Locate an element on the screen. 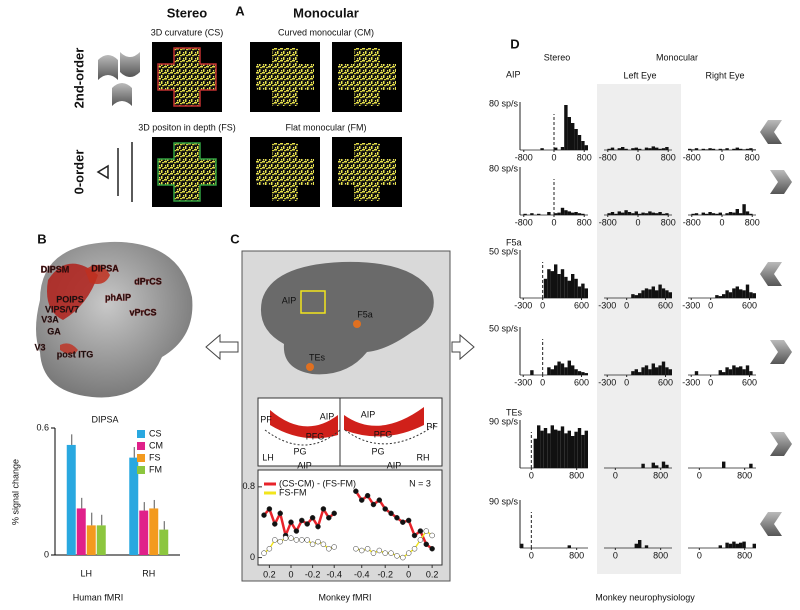 The image size is (800, 610). brain-label: TEs is located at coordinates (317, 357).